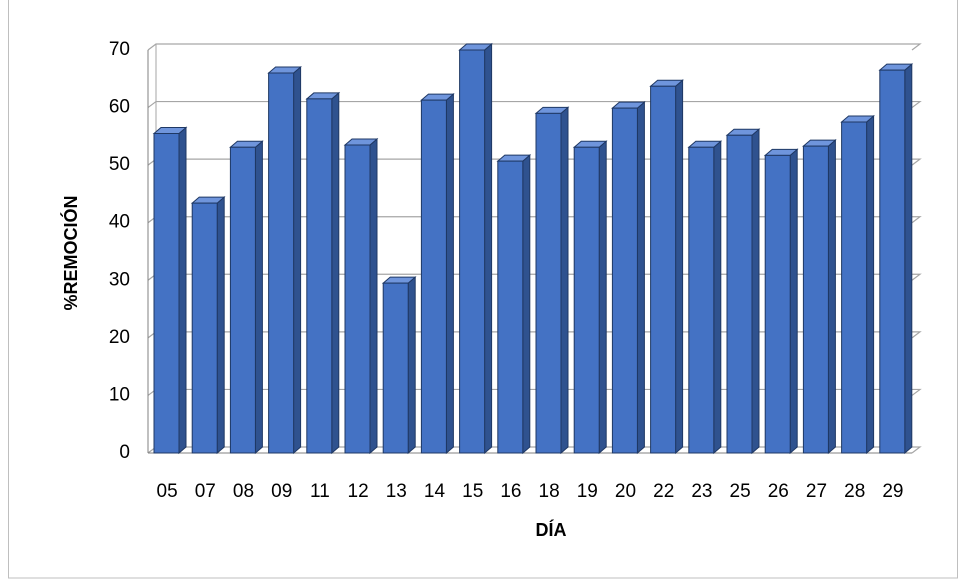 The width and height of the screenshot is (959, 579). I want to click on x-tick-label: 05, so click(167, 491).